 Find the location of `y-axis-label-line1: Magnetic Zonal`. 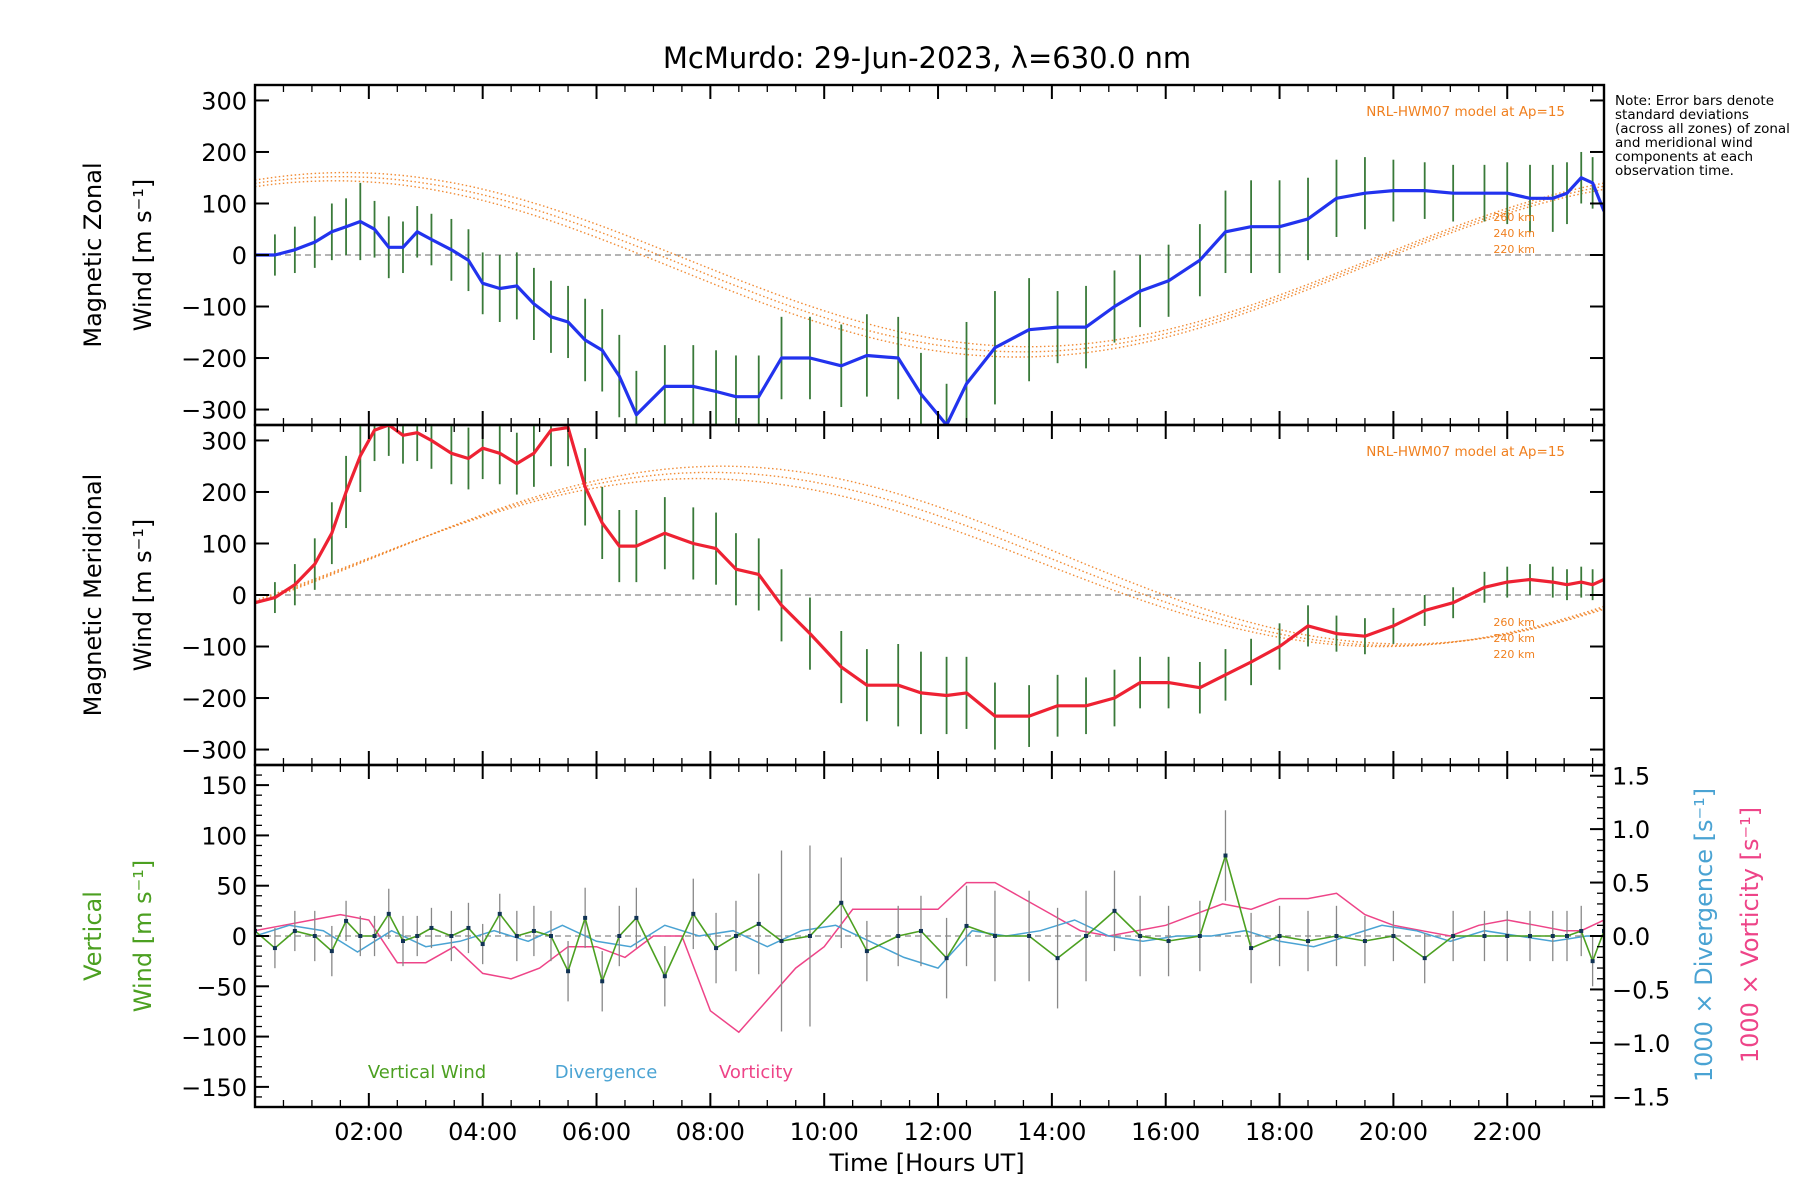

y-axis-label-line1: Magnetic Zonal is located at coordinates (93, 254).